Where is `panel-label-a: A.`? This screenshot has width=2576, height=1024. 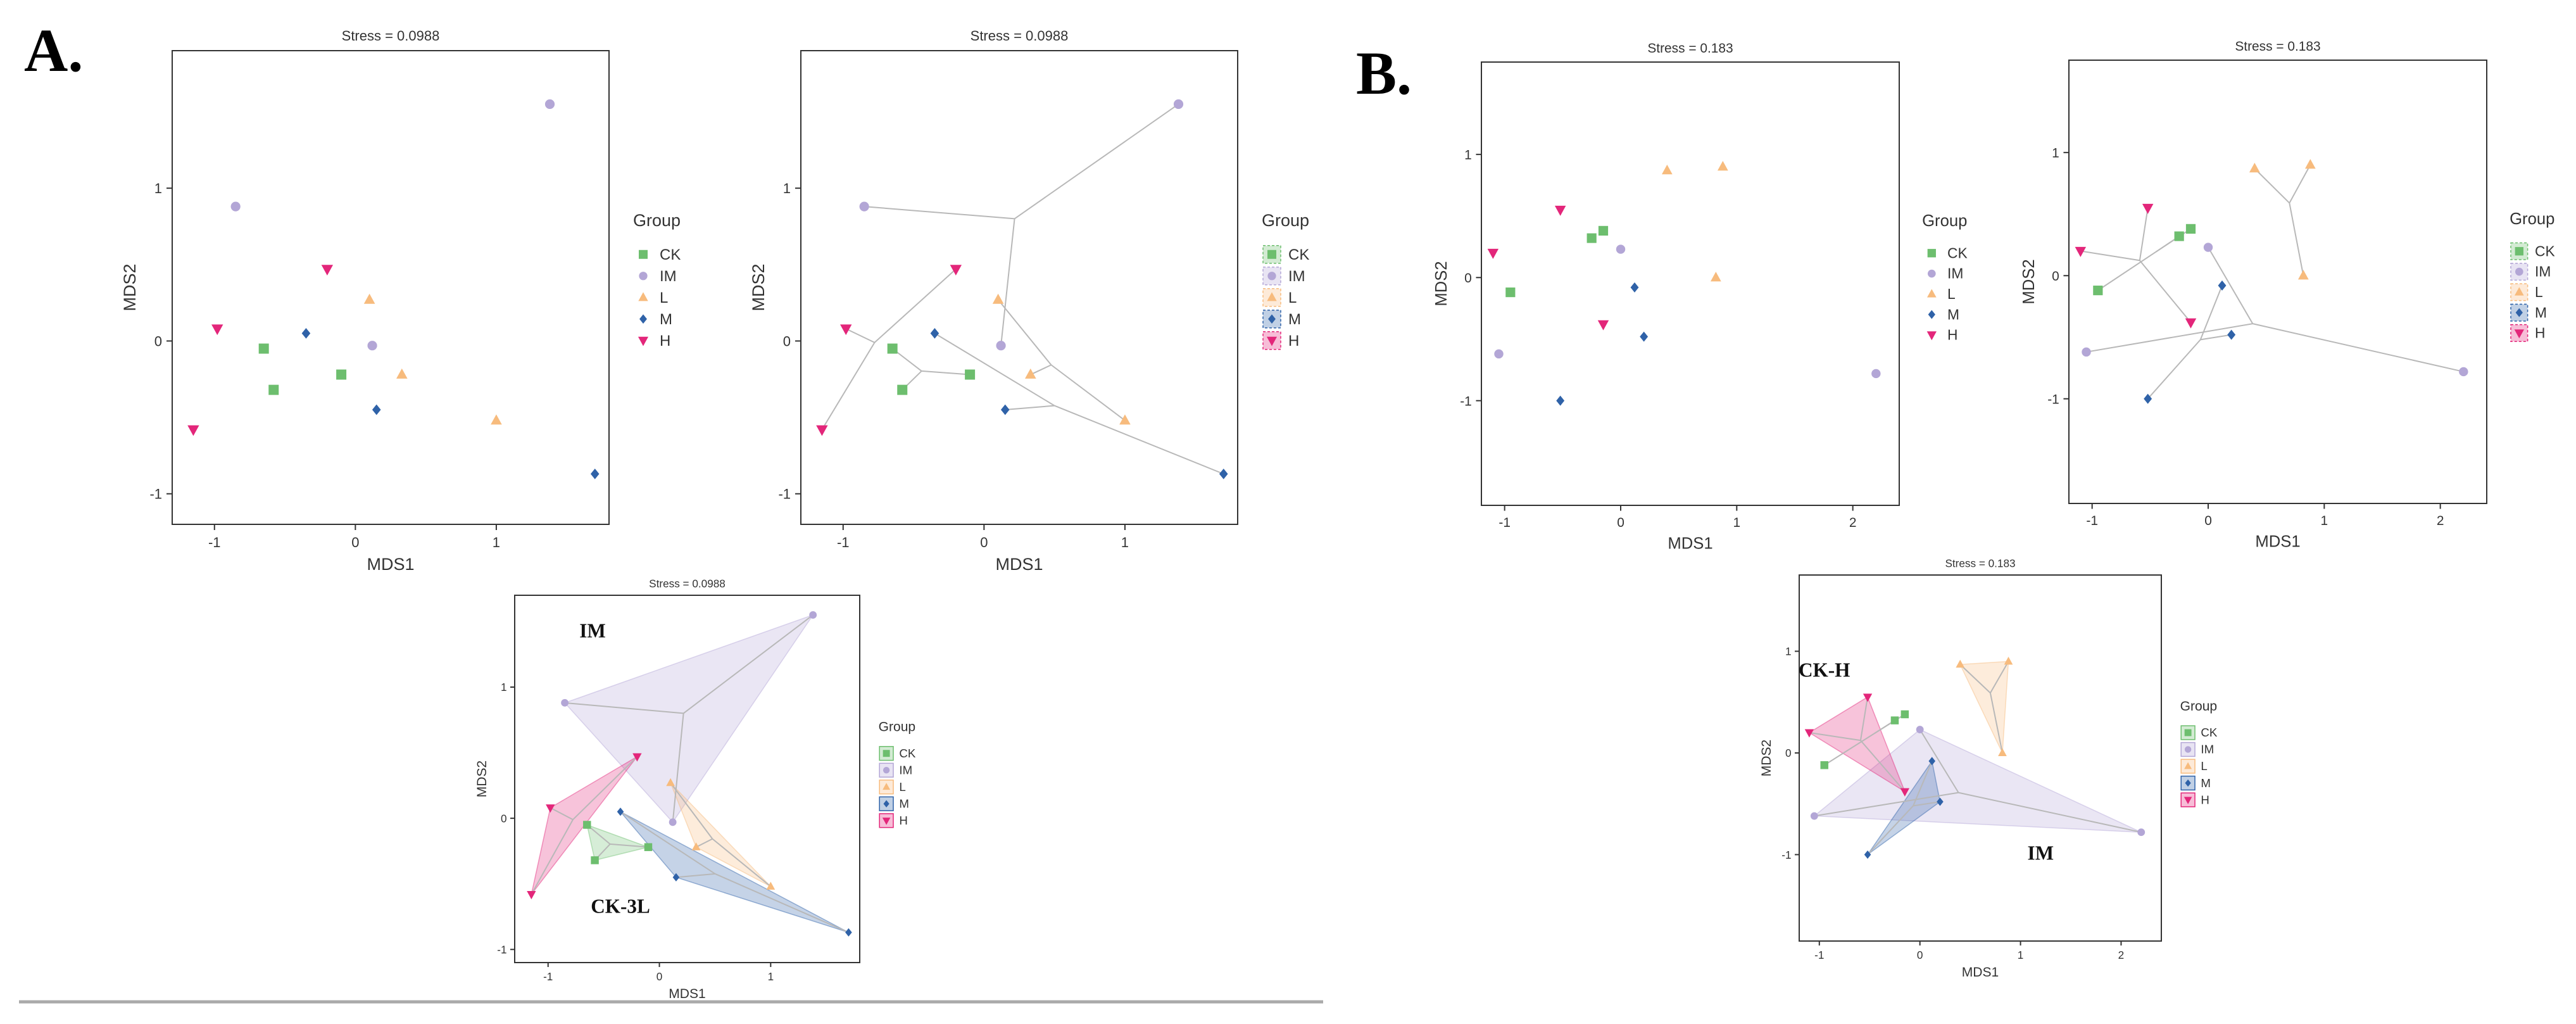 panel-label-a: A. is located at coordinates (53, 50).